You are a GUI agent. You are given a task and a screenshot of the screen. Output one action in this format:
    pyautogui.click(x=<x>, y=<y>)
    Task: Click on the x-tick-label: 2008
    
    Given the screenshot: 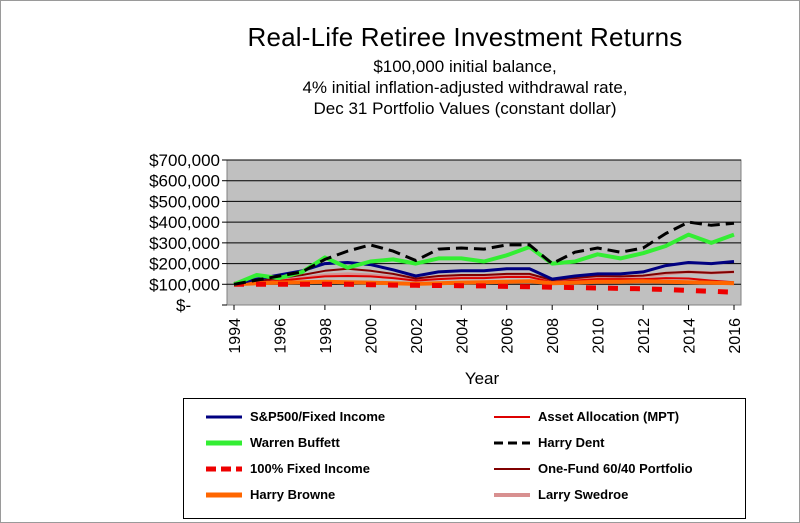 What is the action you would take?
    pyautogui.click(x=553, y=336)
    